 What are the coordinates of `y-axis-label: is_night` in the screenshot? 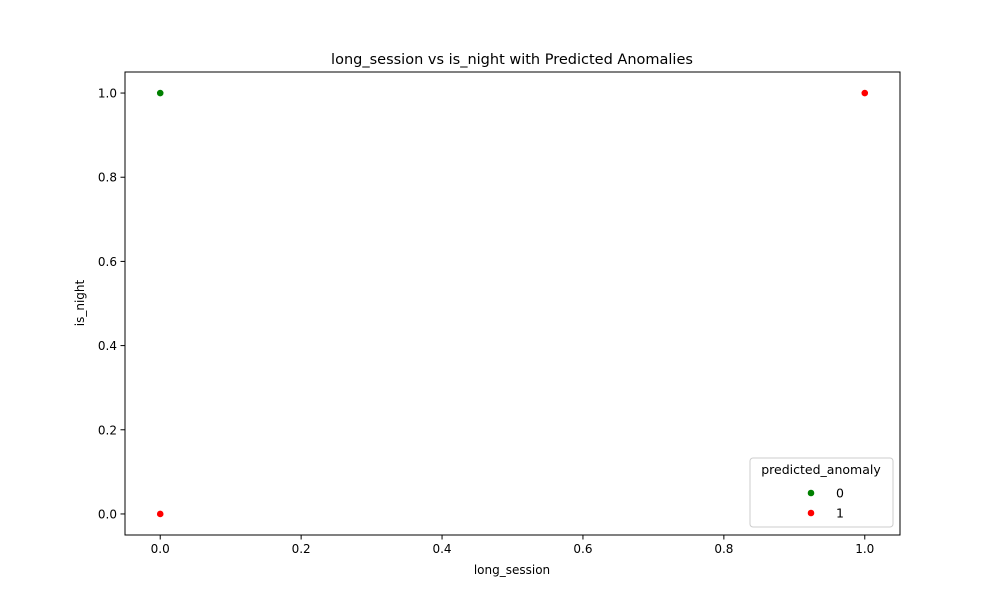 It's located at (80, 302).